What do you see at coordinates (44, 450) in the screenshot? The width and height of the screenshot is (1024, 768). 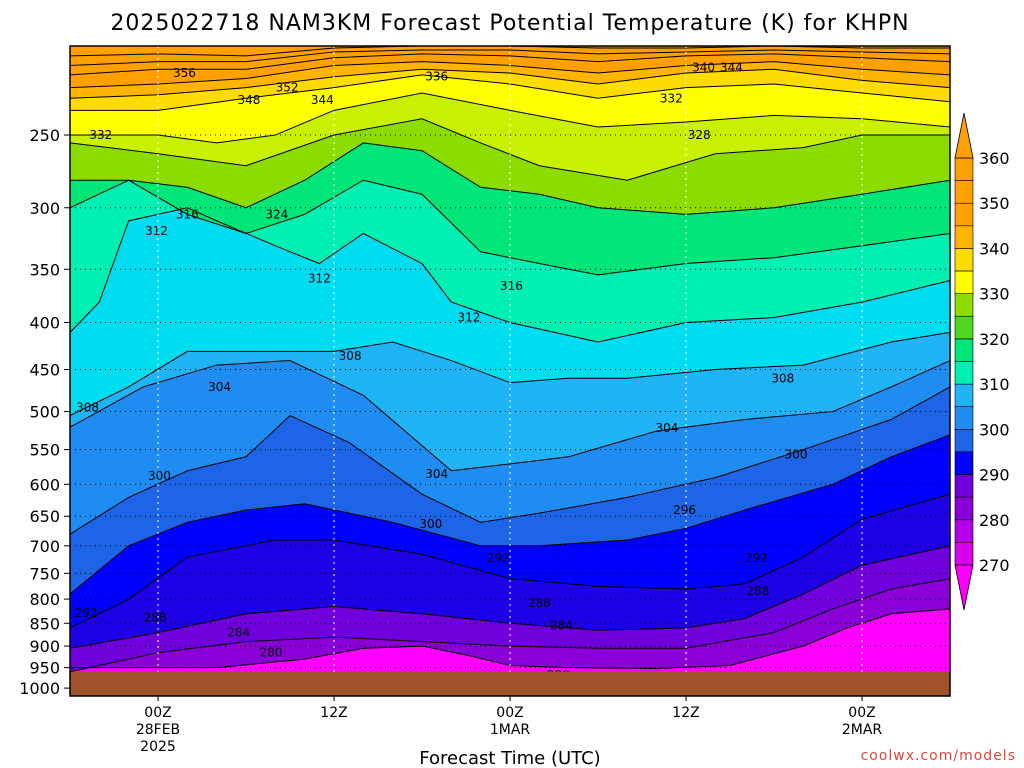 I see `y-tick-label: 550` at bounding box center [44, 450].